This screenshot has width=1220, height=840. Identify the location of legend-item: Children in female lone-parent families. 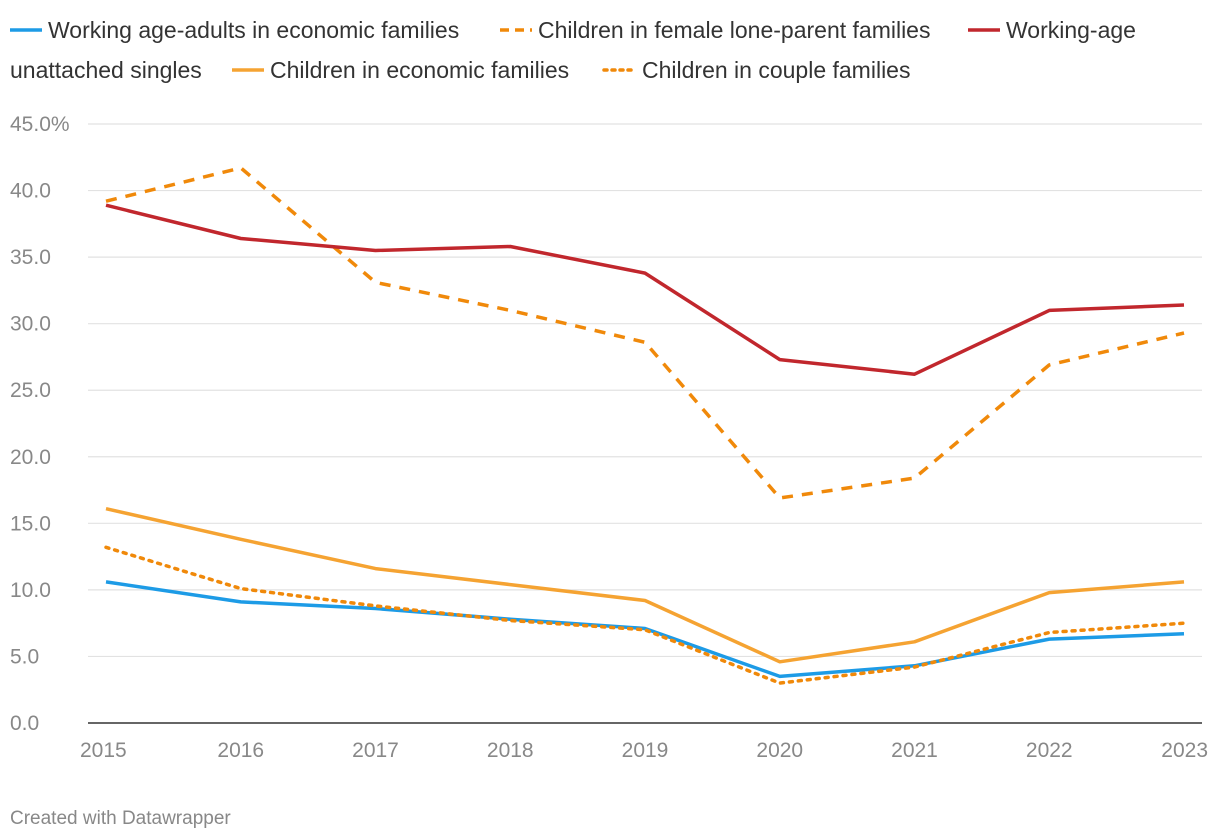
(715, 30).